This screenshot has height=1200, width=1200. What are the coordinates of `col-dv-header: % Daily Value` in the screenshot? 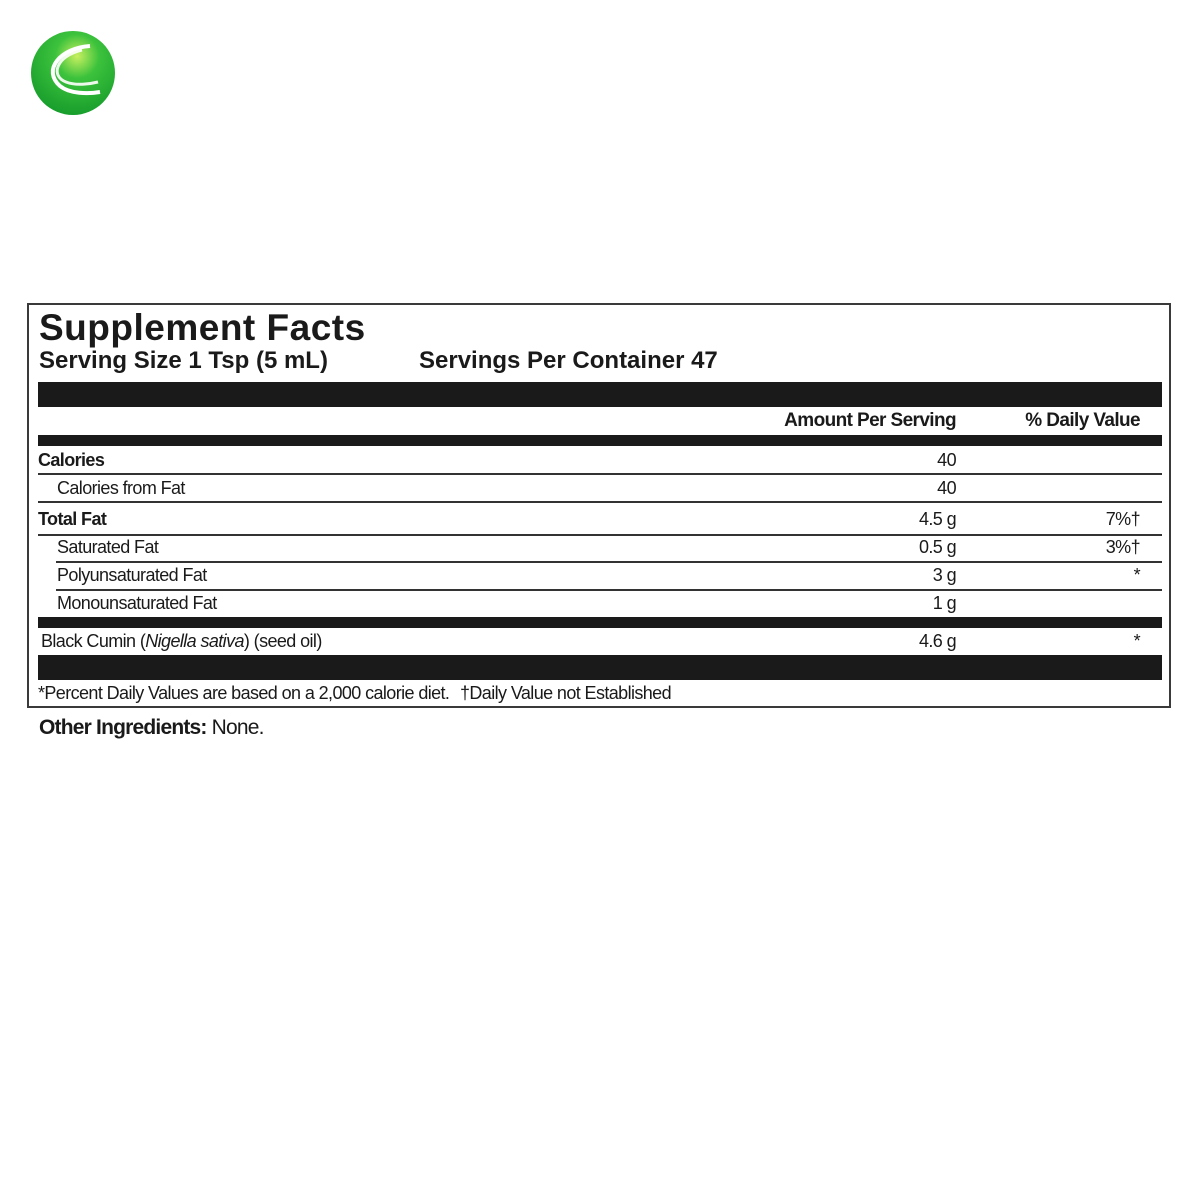 It's located at (1082, 420).